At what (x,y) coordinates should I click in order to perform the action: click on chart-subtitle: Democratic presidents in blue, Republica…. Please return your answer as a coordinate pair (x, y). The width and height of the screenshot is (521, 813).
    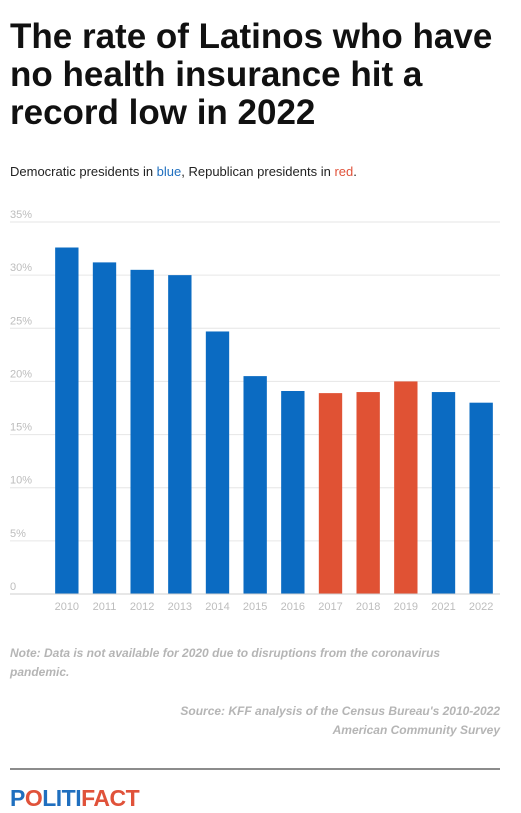
    Looking at the image, I should click on (183, 171).